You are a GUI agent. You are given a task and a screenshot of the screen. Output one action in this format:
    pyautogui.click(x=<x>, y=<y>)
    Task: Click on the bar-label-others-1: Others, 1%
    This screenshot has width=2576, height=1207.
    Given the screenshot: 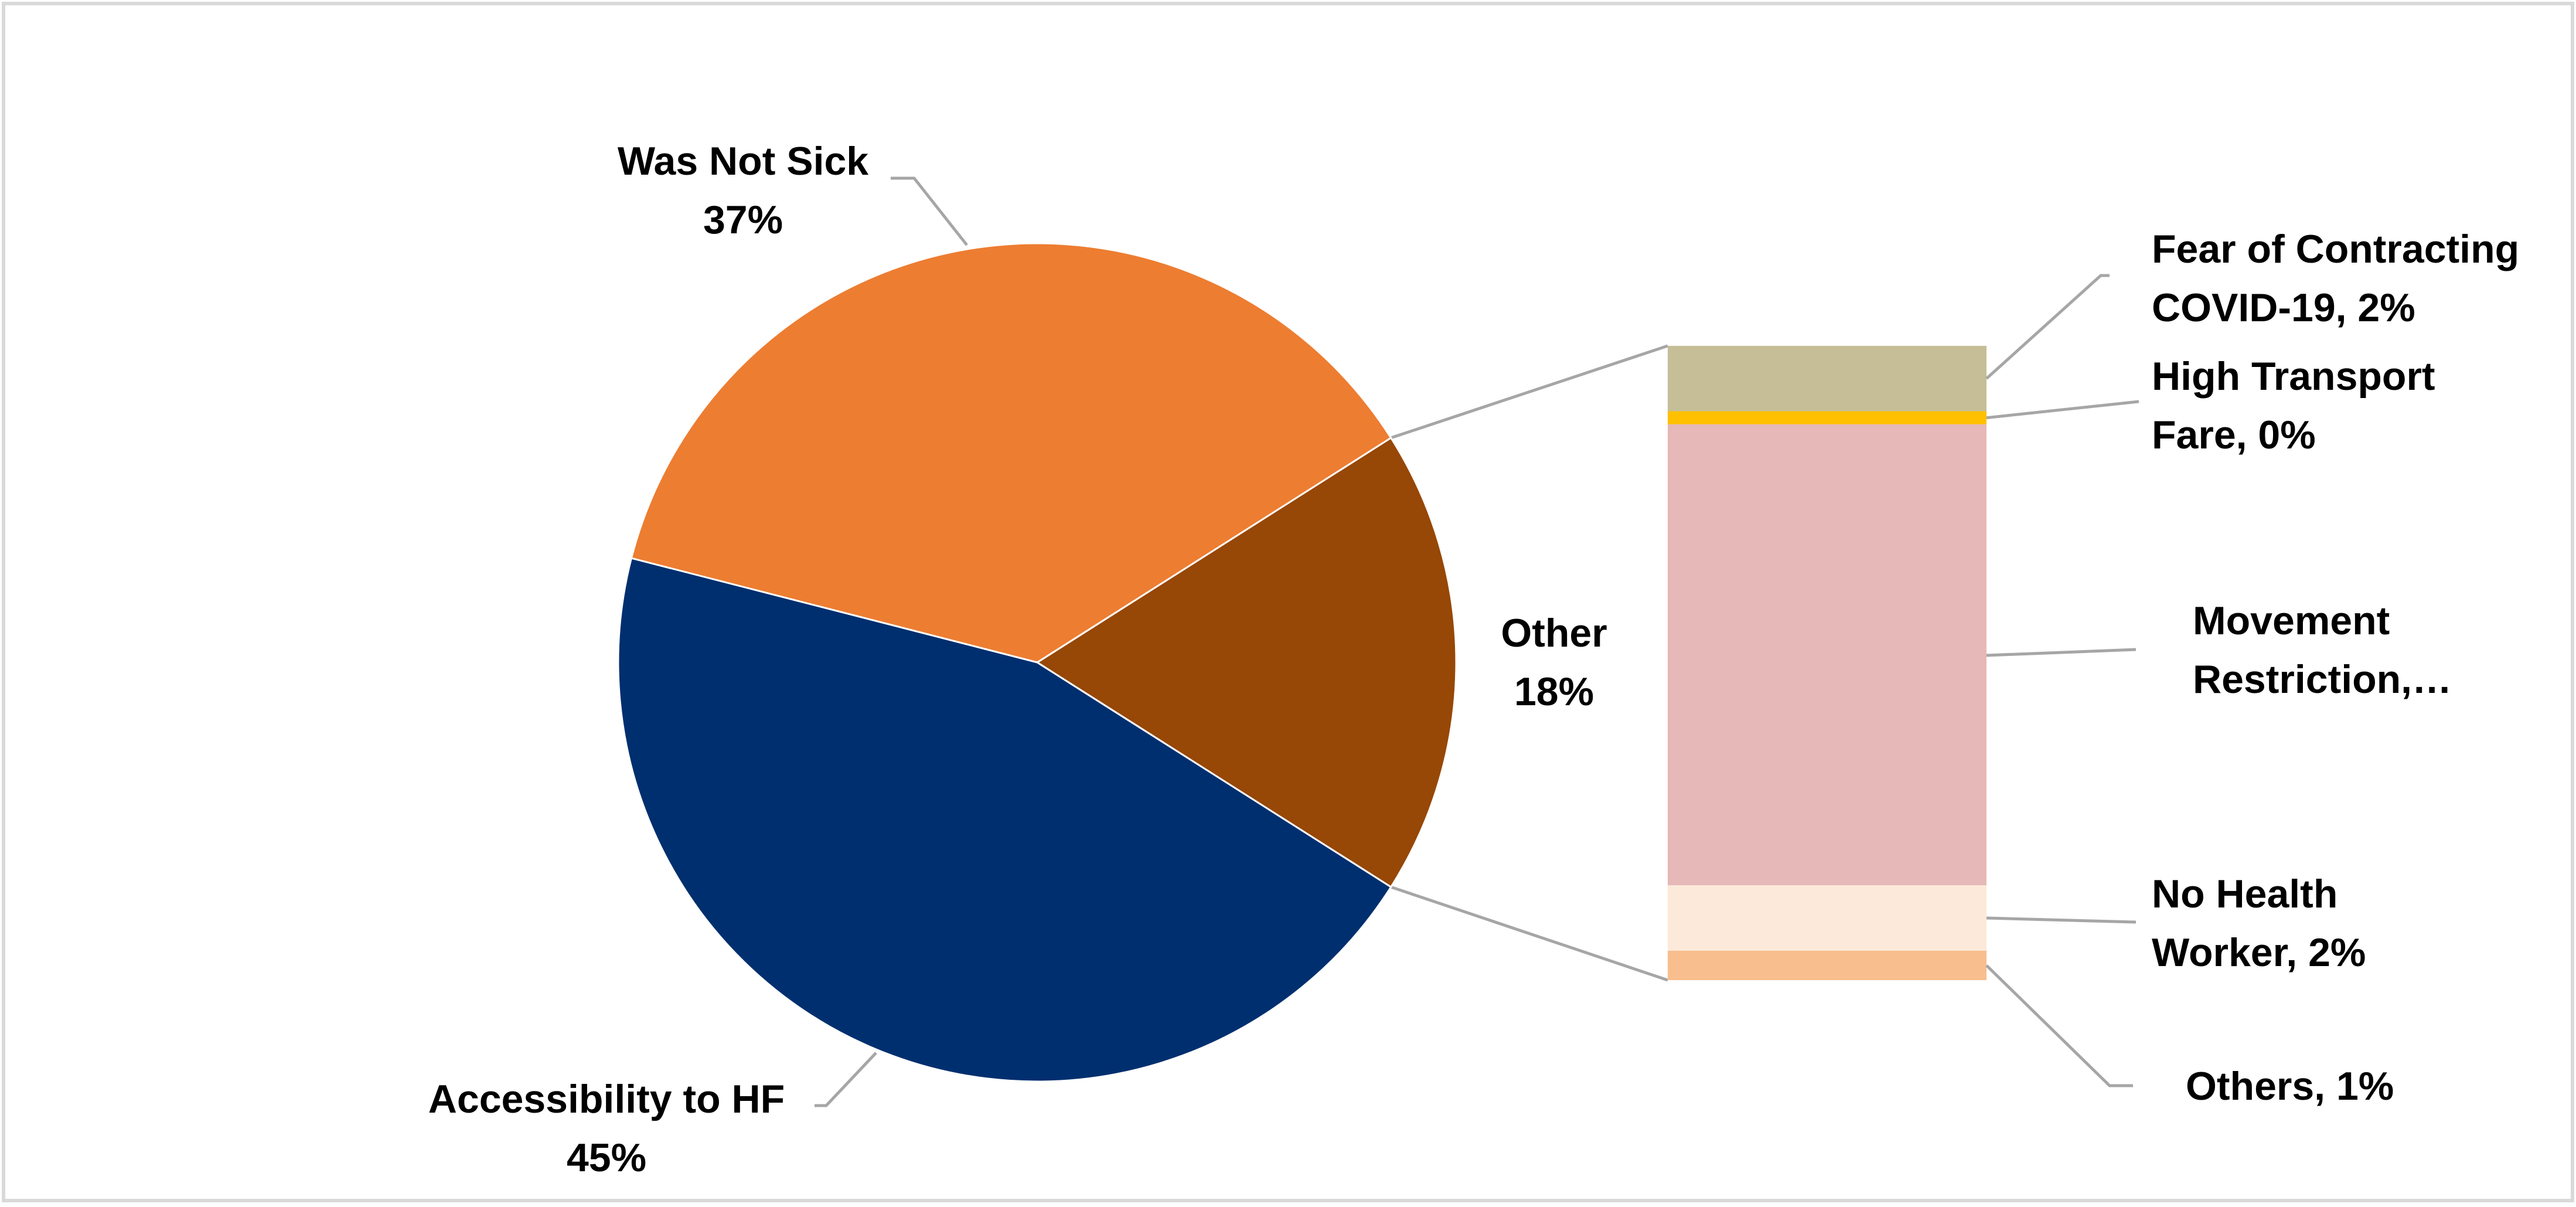 What is the action you would take?
    pyautogui.click(x=2290, y=1086)
    